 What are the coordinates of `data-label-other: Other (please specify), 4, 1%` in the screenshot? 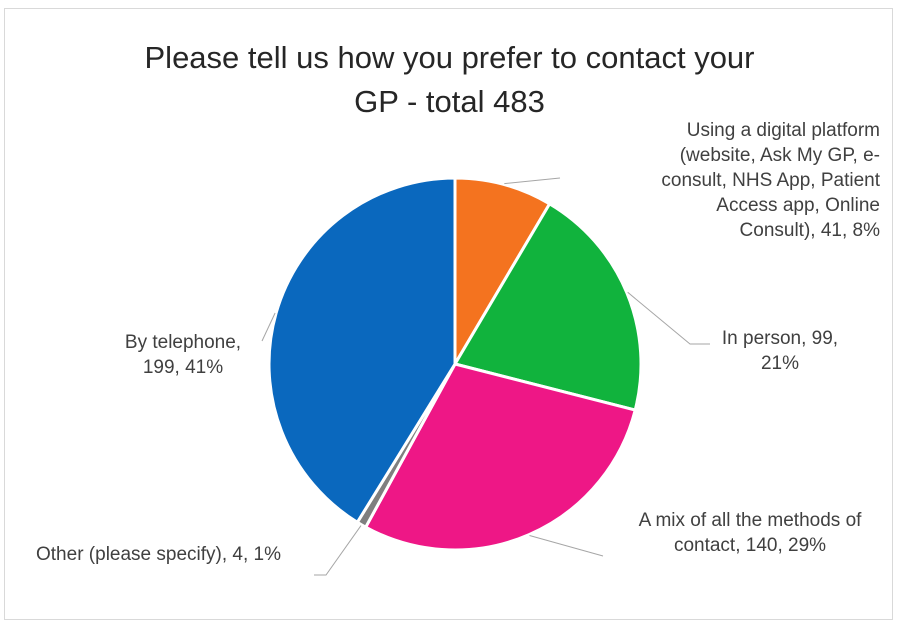 It's located at (158, 554).